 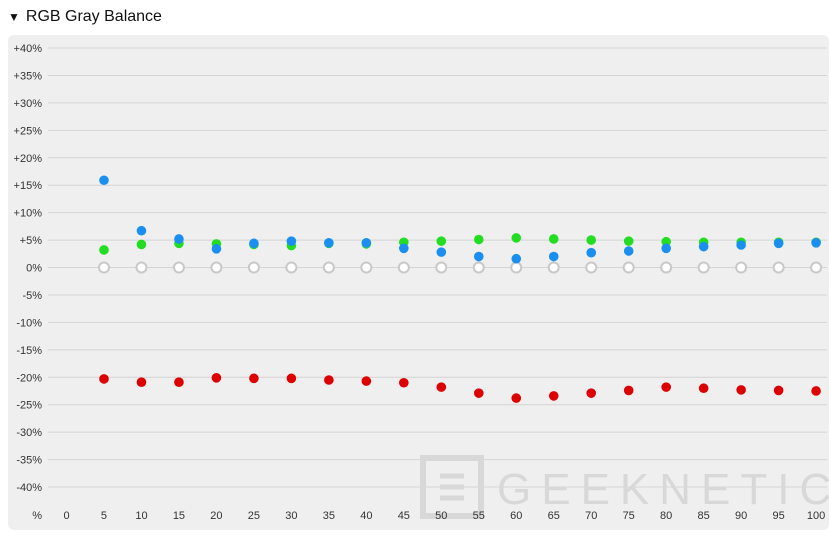 I want to click on y-tick-label: -20%, so click(x=29, y=378).